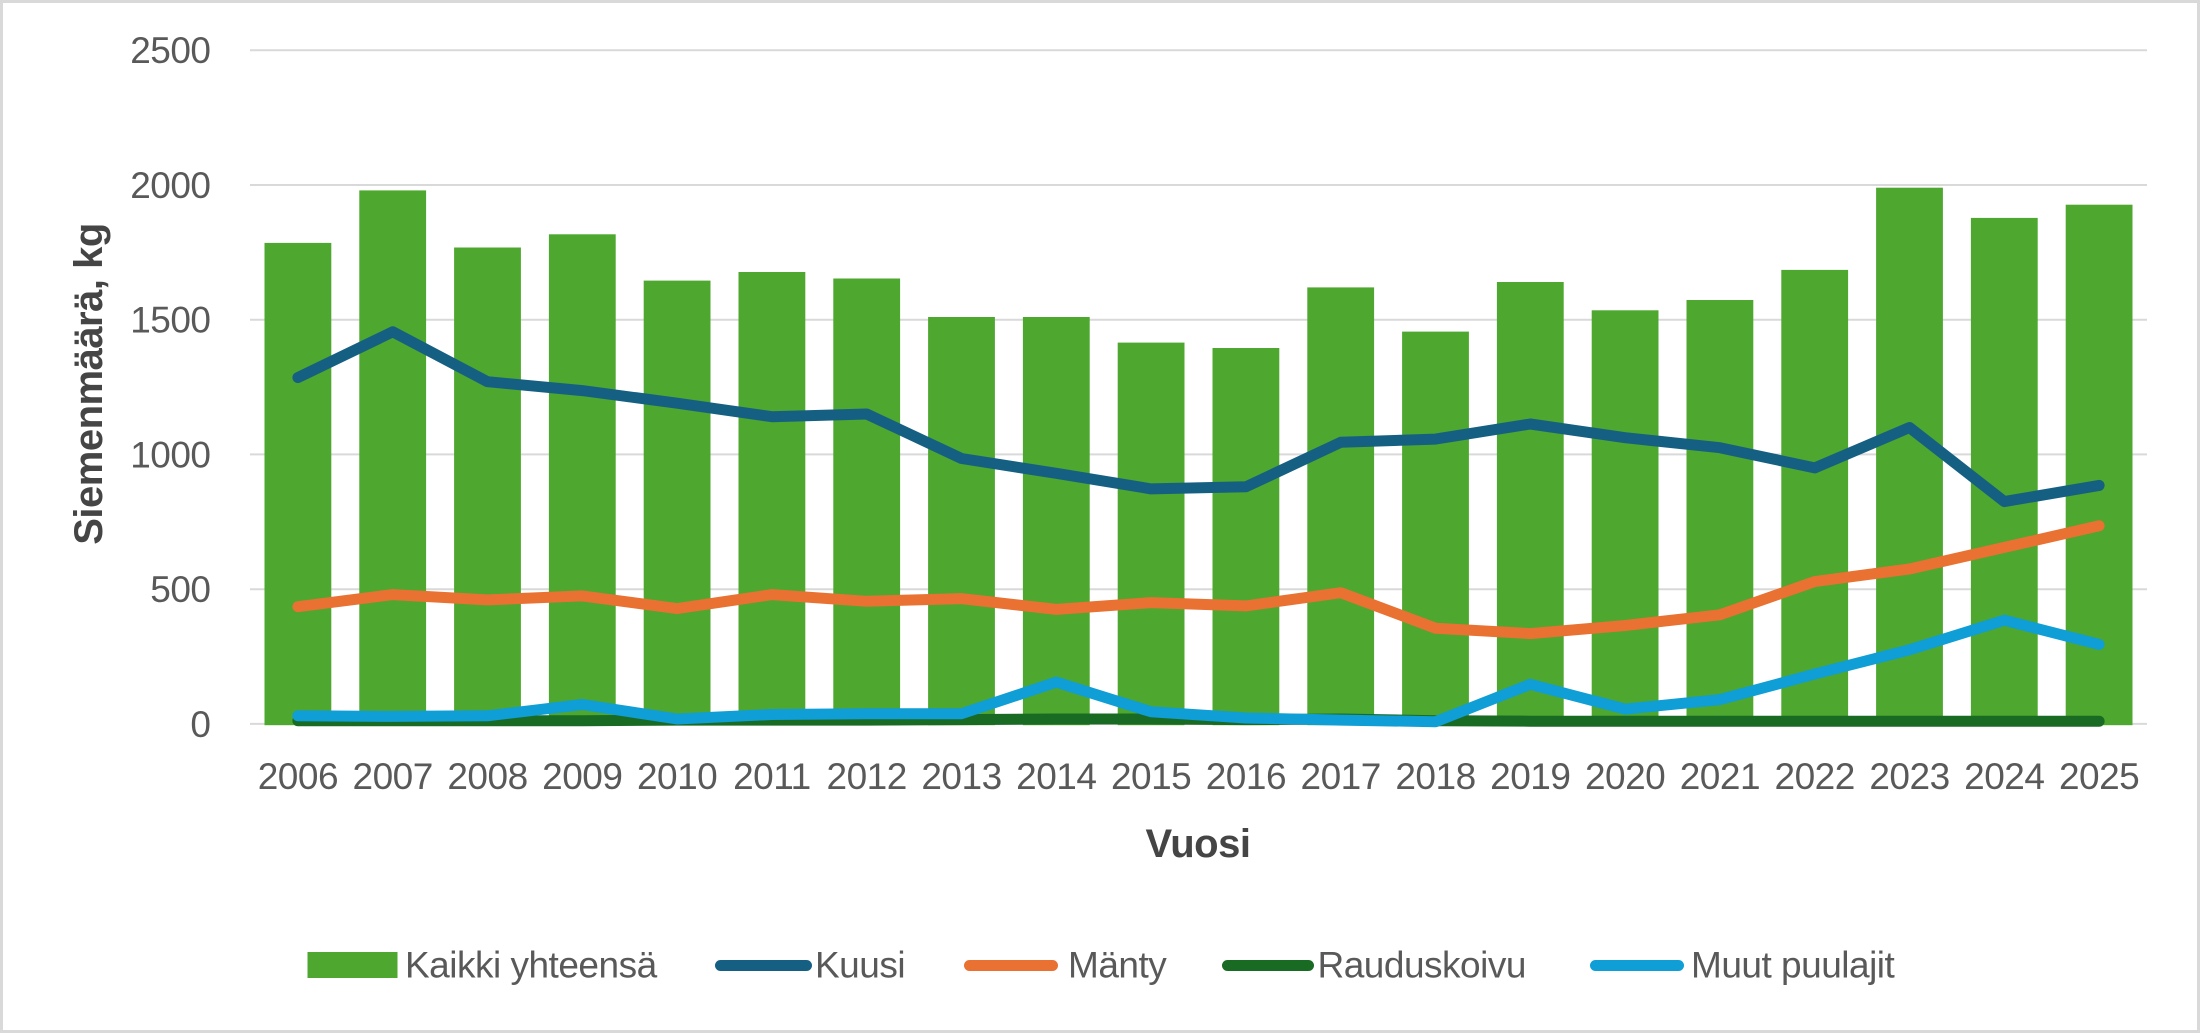 The image size is (2200, 1033). I want to click on svg-text: 2016, so click(1246, 776).